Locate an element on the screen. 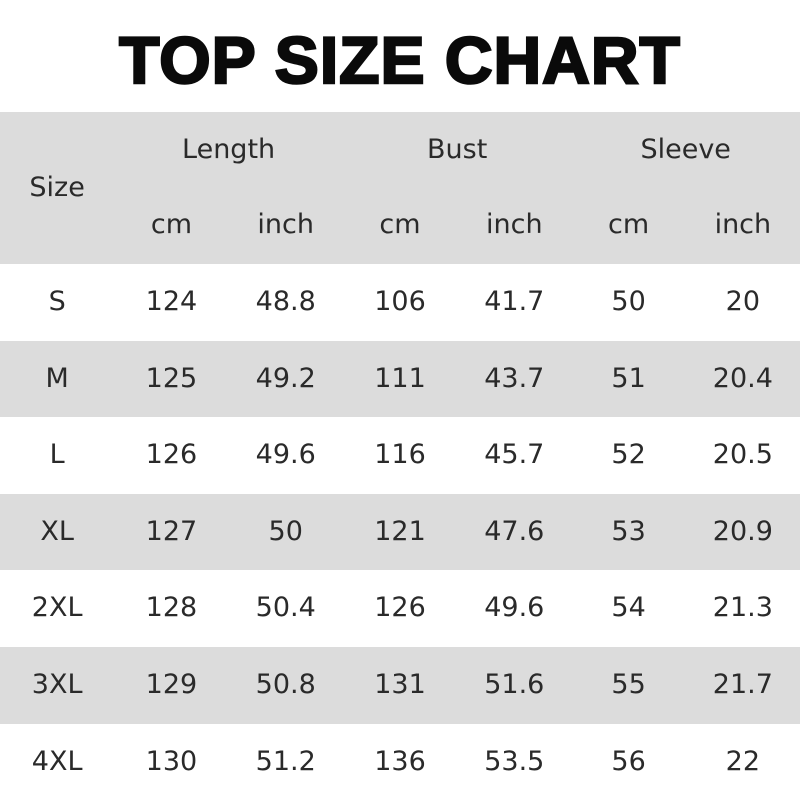 The image size is (800, 800). table-cell: 124 is located at coordinates (171, 301).